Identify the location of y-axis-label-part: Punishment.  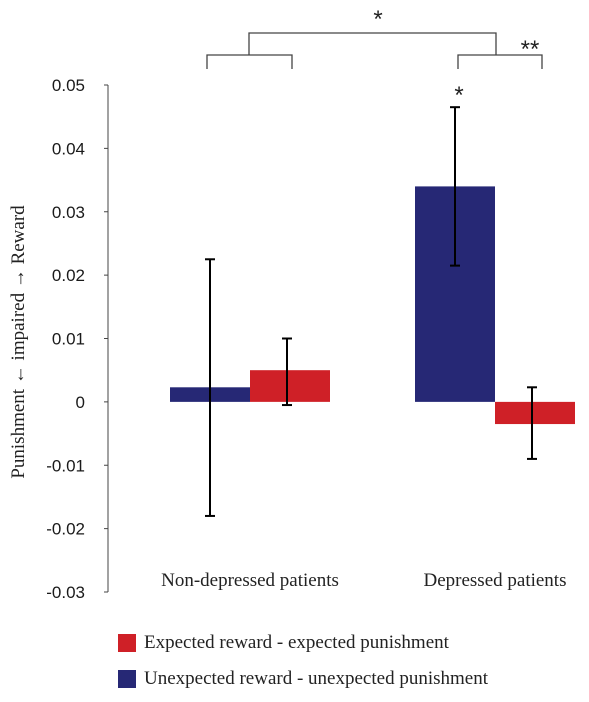
(18, 433).